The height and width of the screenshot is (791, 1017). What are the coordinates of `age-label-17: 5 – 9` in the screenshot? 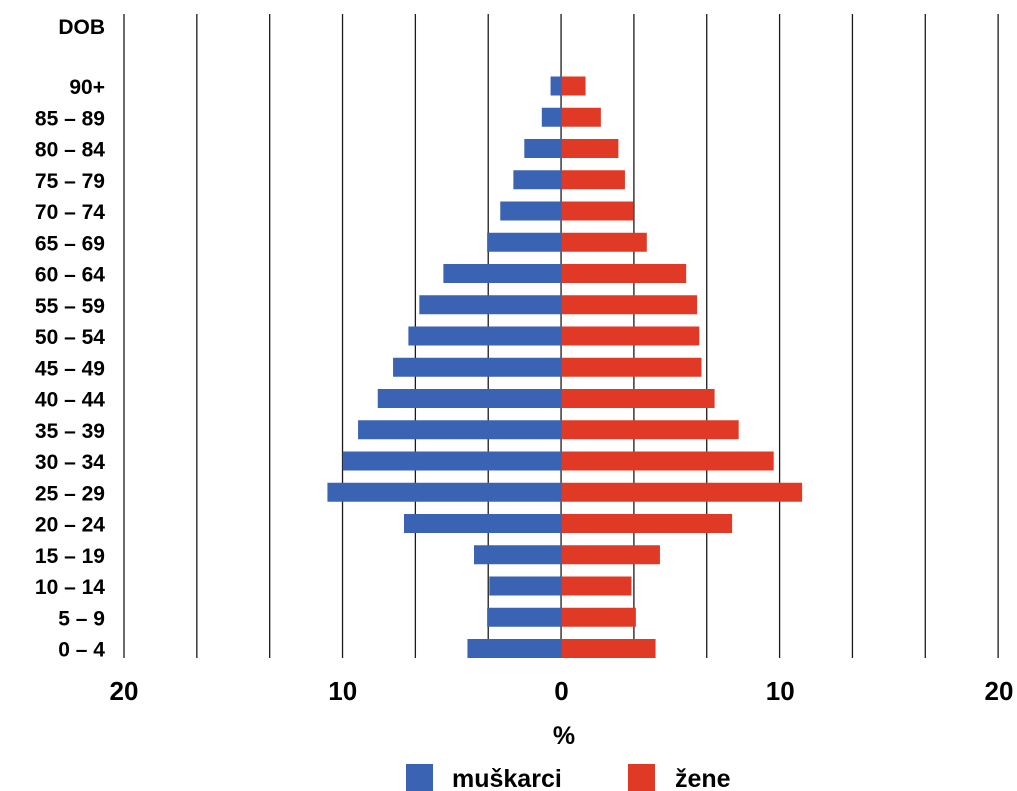 It's located at (81, 618).